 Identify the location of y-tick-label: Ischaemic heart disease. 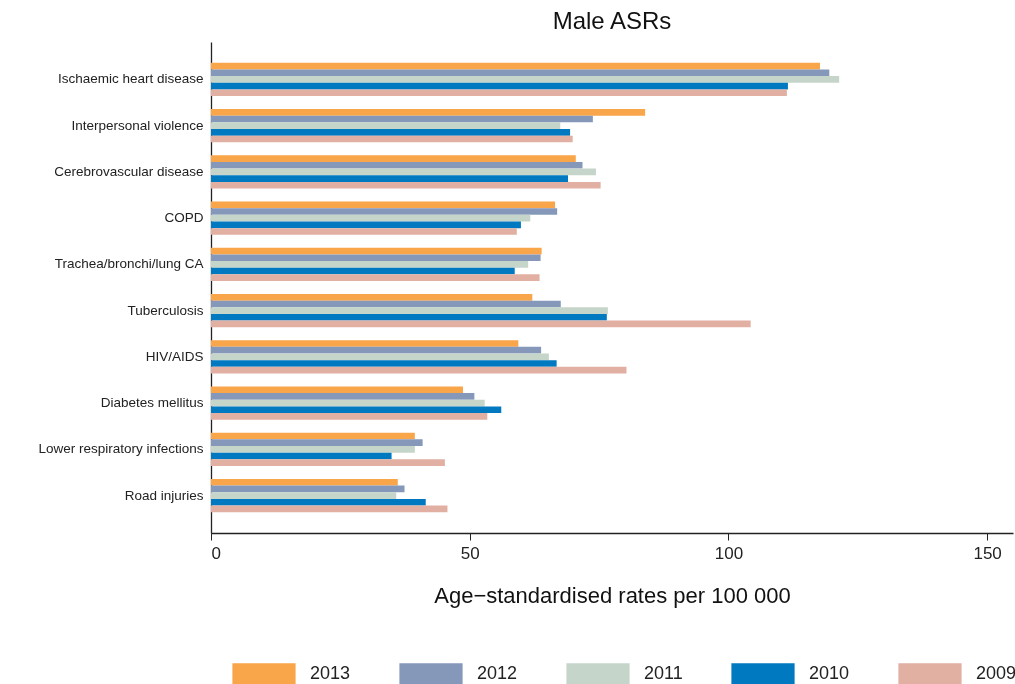
(130, 79).